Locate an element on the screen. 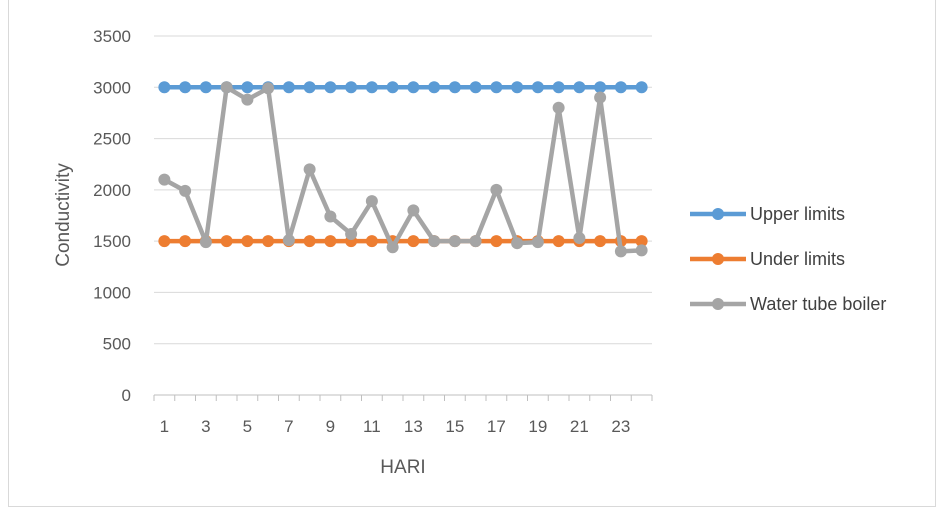 This screenshot has width=938, height=509. y-tick-labels: 0 500 1000 1500 2000 2500 3000 3500 is located at coordinates (112, 216).